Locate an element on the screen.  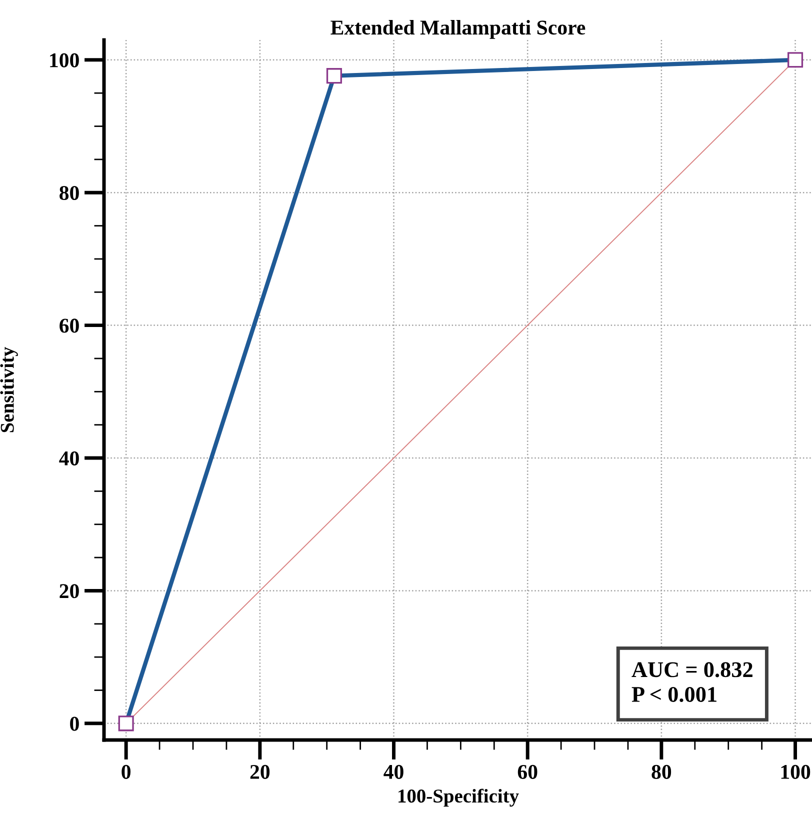
x-tick-label: 80 is located at coordinates (662, 771).